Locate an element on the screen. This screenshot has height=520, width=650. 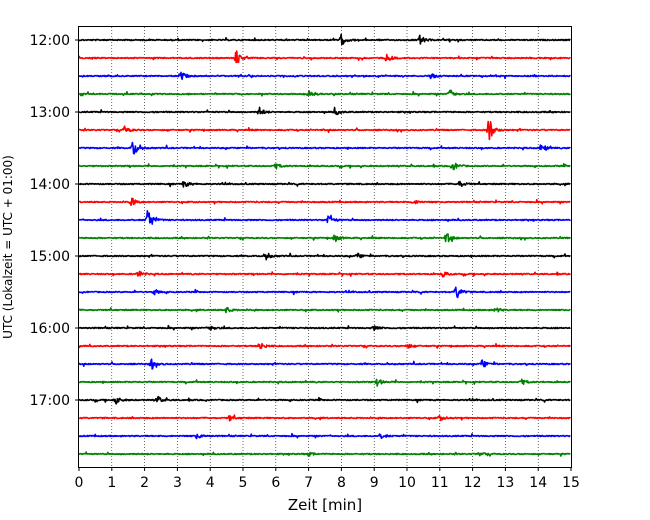
x-tick-label-13: 13 is located at coordinates (505, 483).